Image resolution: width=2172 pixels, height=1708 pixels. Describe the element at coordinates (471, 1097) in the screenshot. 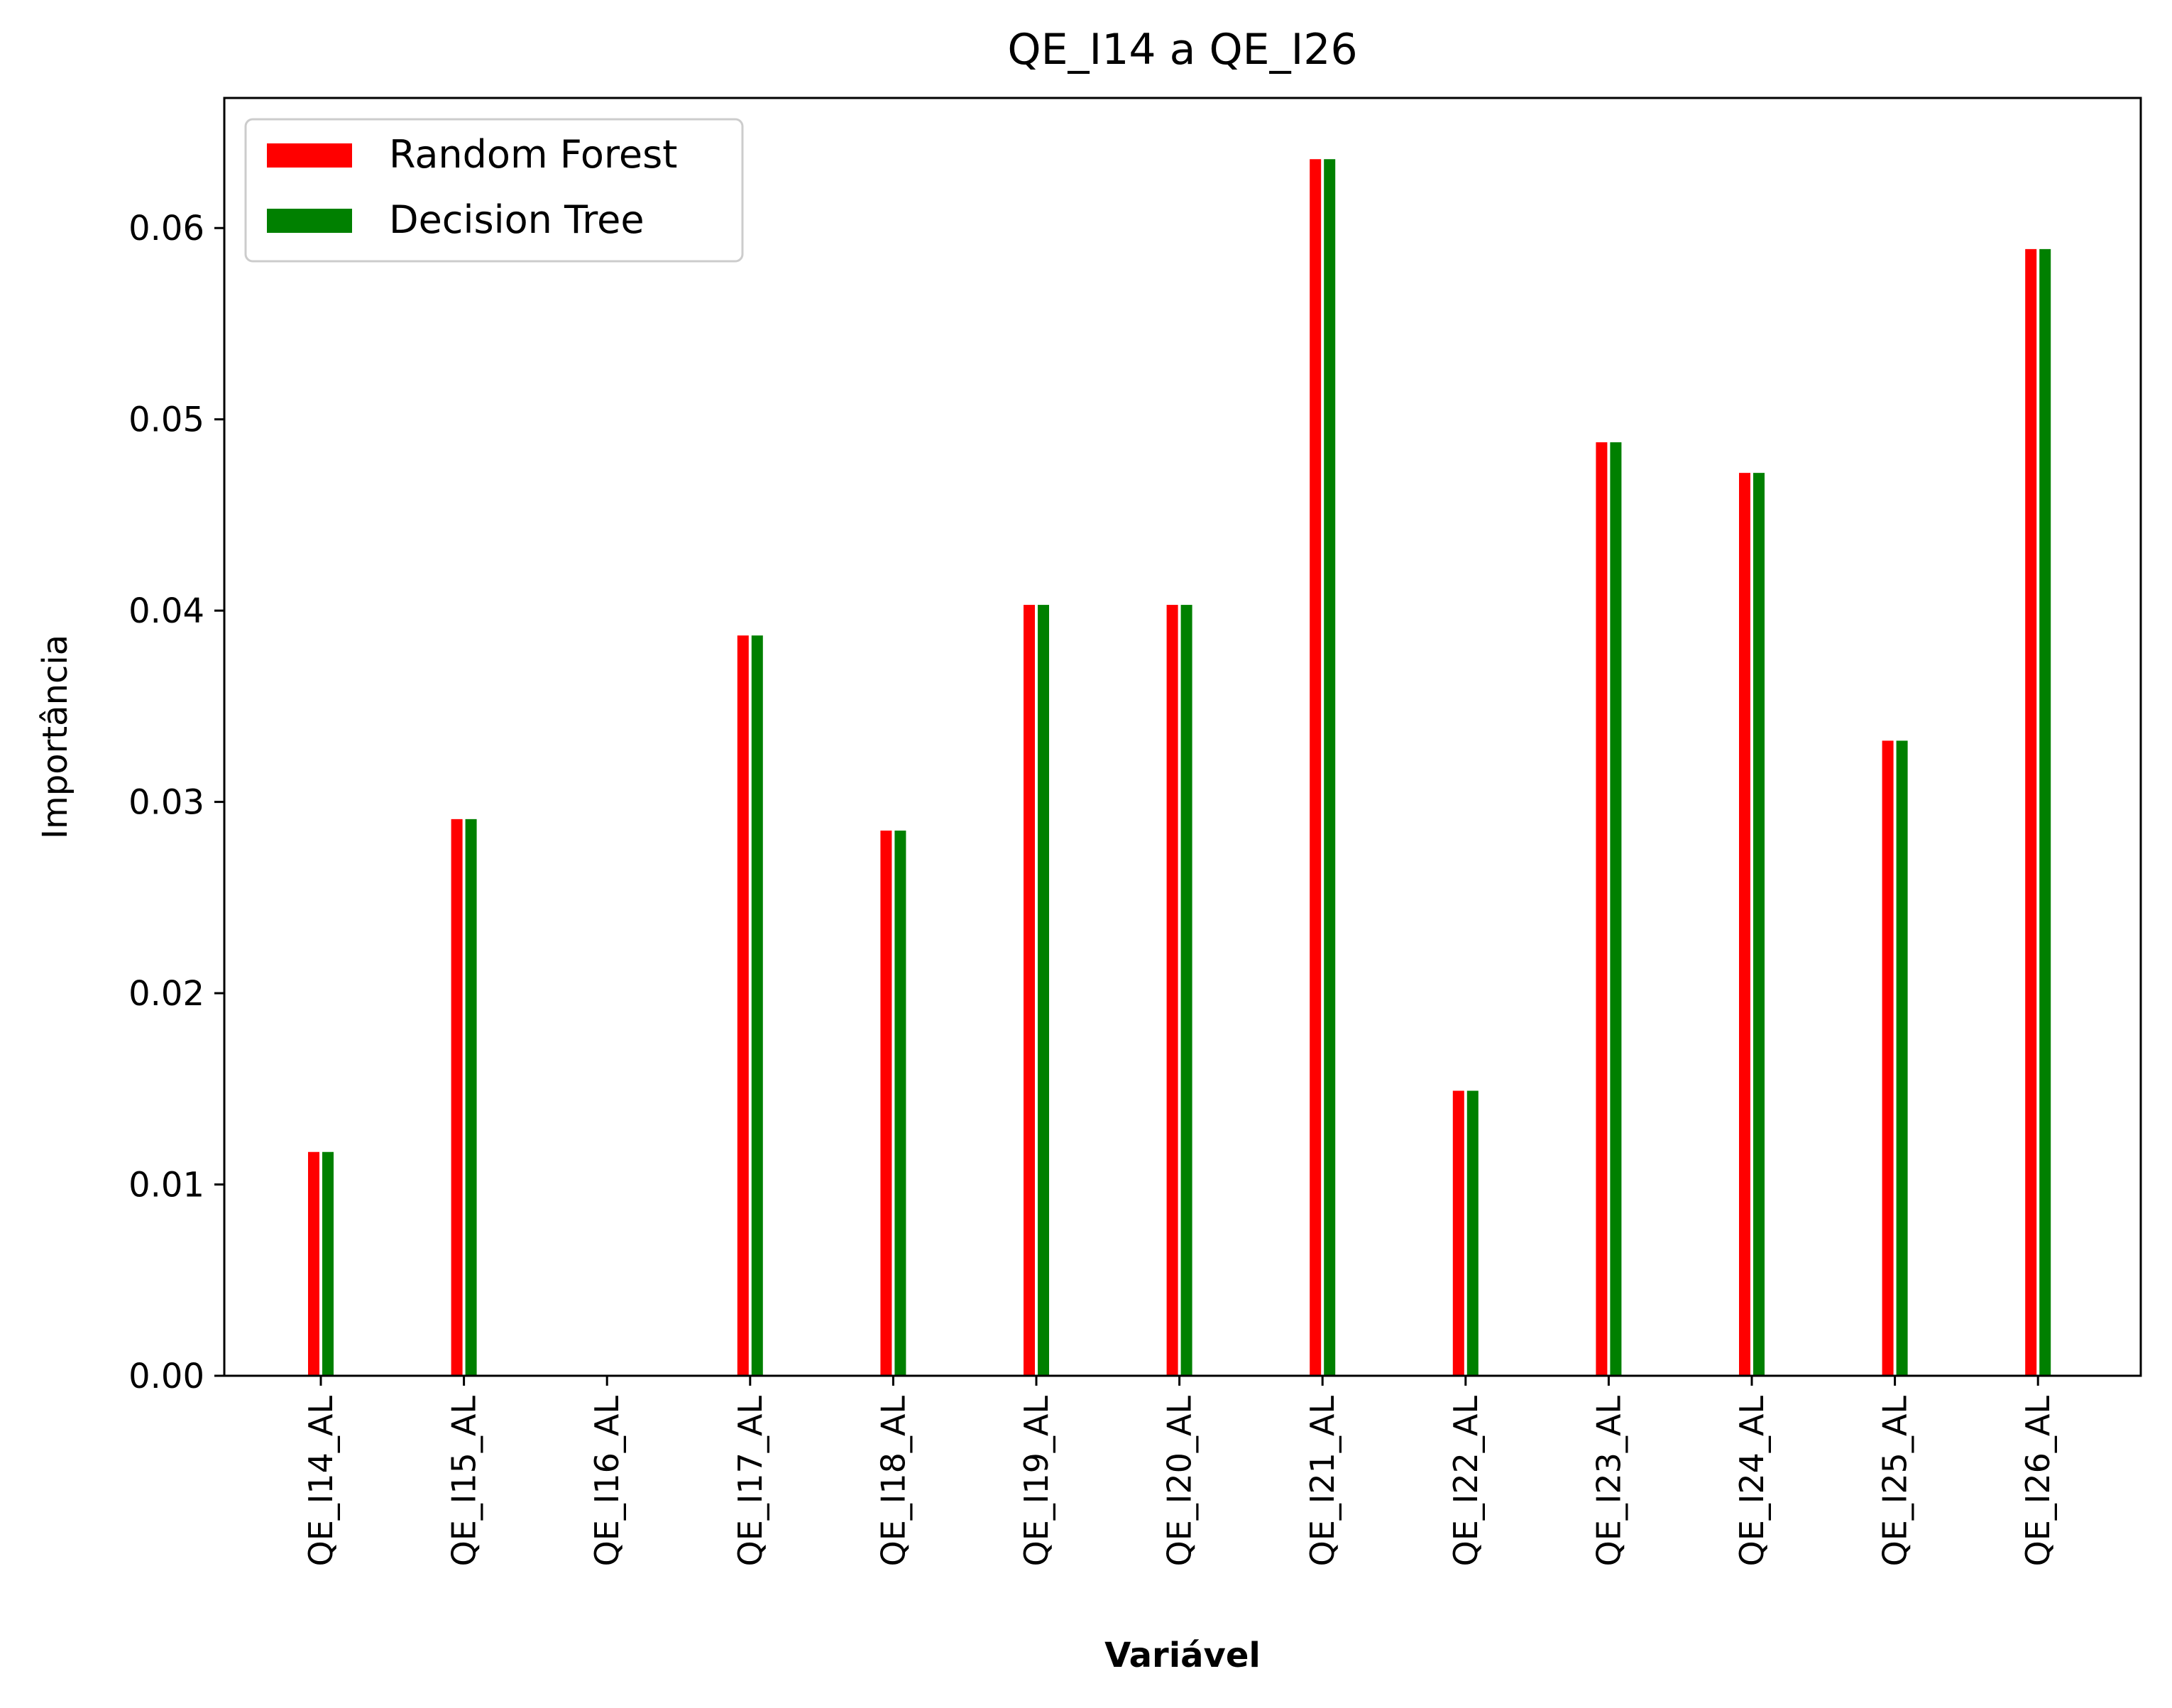

I see `bar-decision-tree-qe-i15-al` at that location.